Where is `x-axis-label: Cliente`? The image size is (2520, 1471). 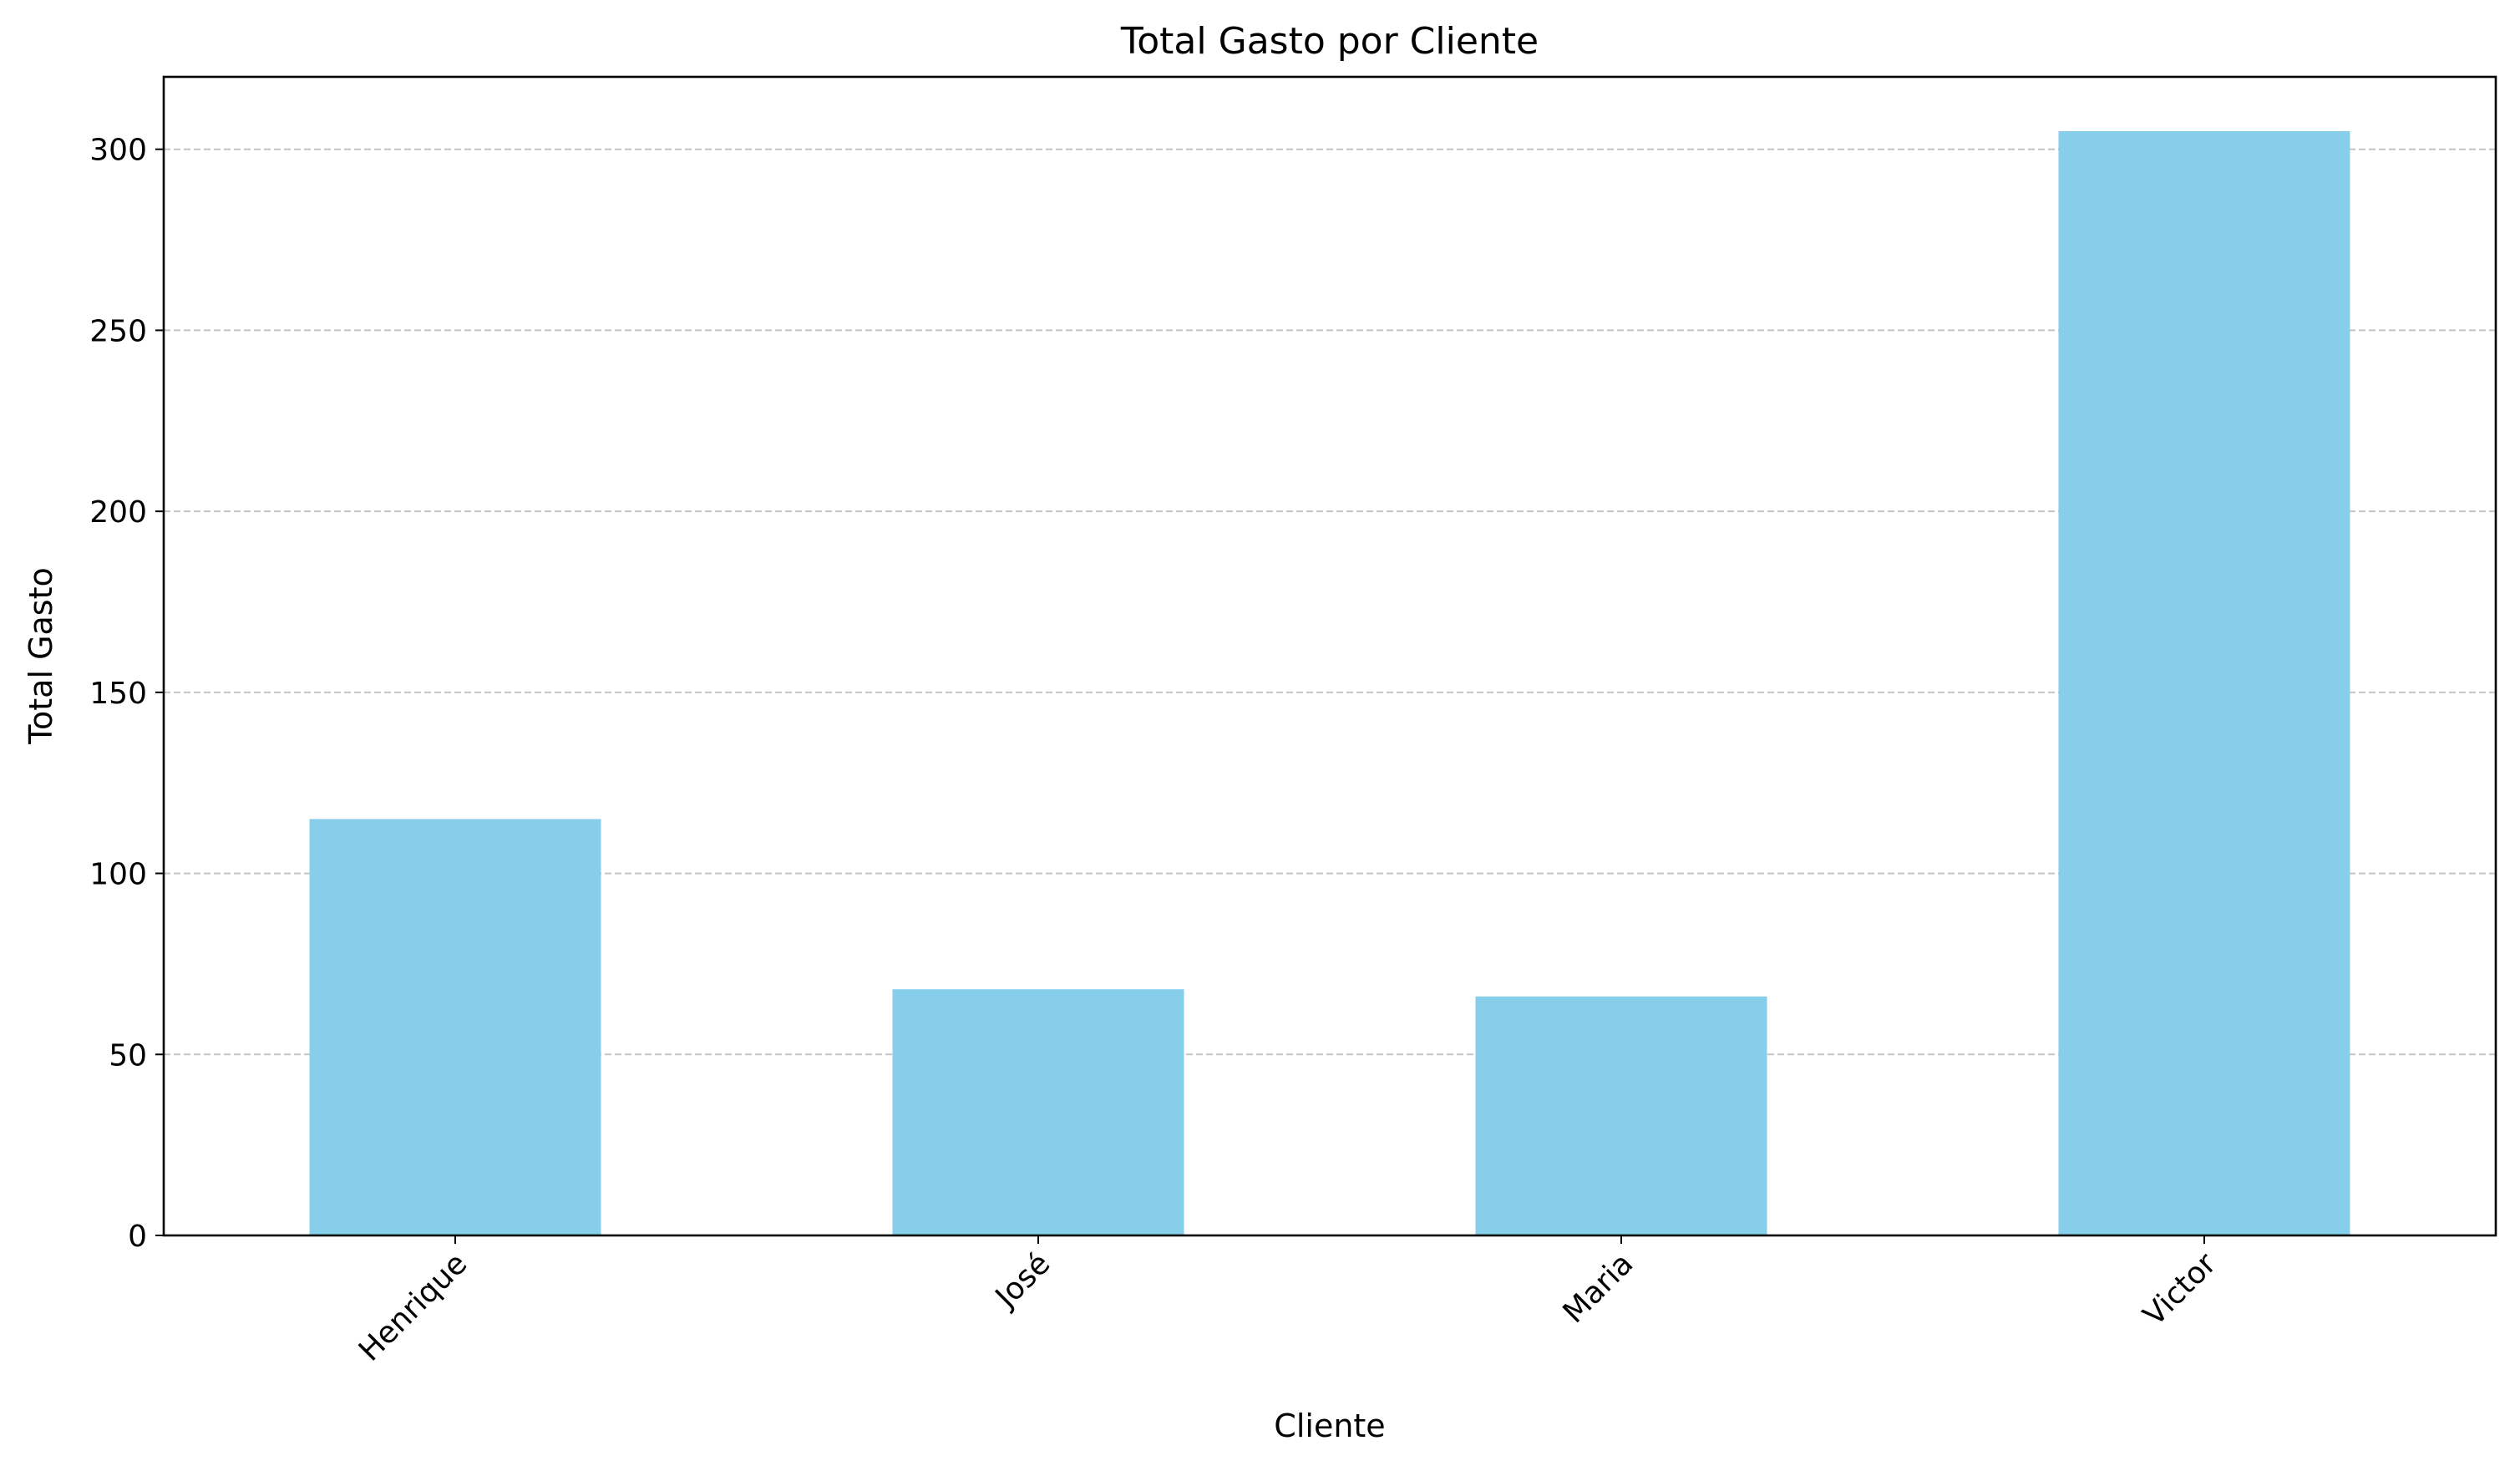
x-axis-label: Cliente is located at coordinates (1329, 1426).